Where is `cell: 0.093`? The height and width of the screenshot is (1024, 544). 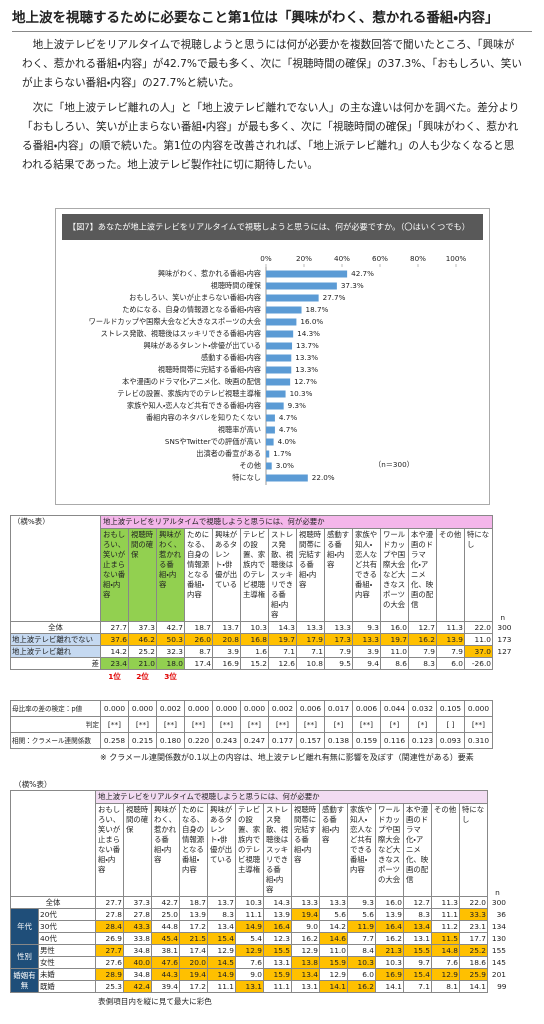 cell: 0.093 is located at coordinates (450, 740).